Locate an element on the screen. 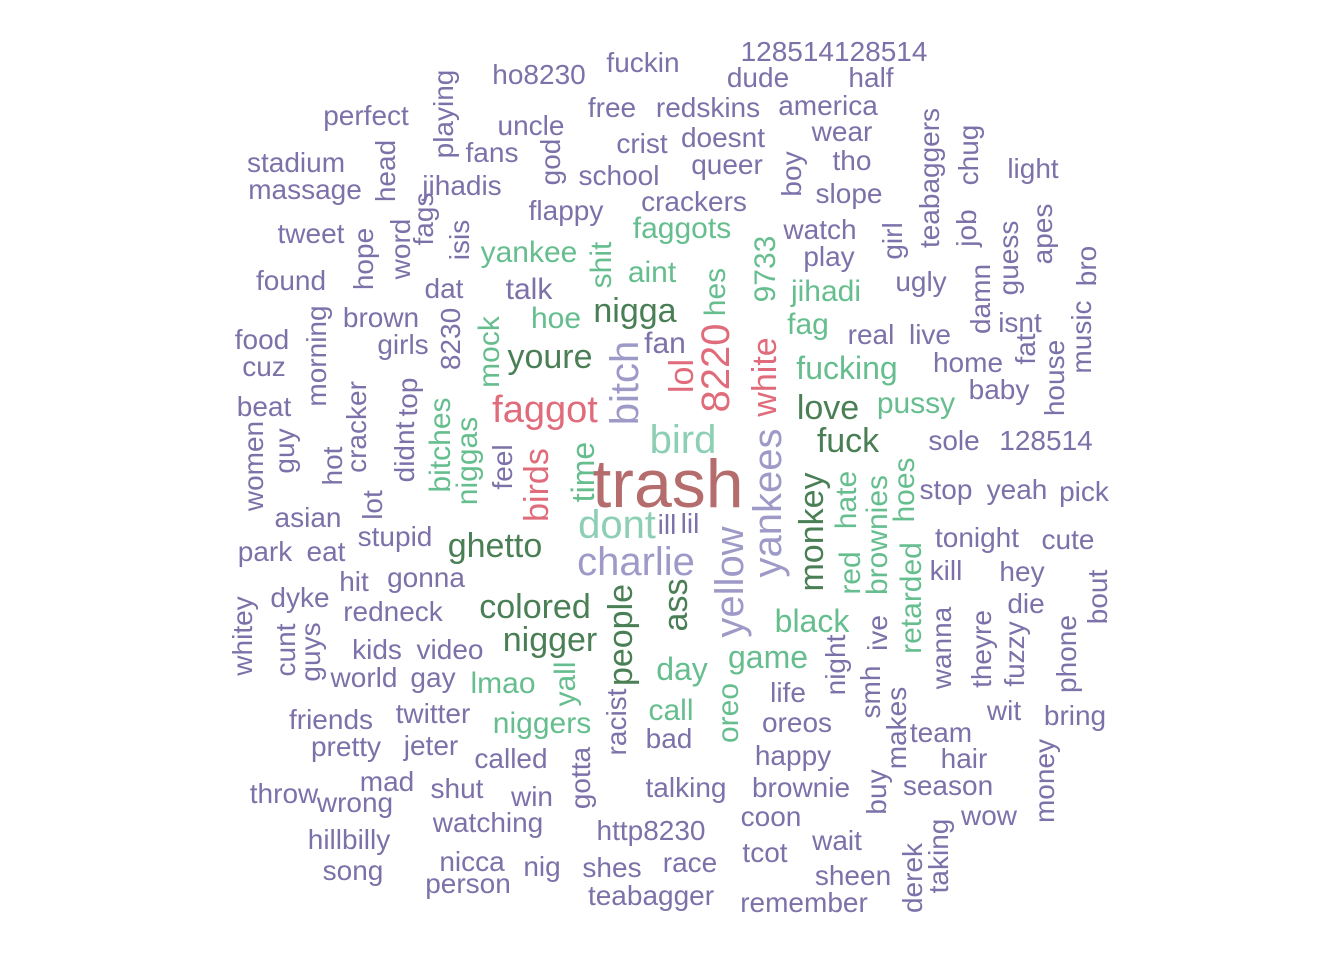 The image size is (1344, 960). cloud-word: nigger is located at coordinates (550, 640).